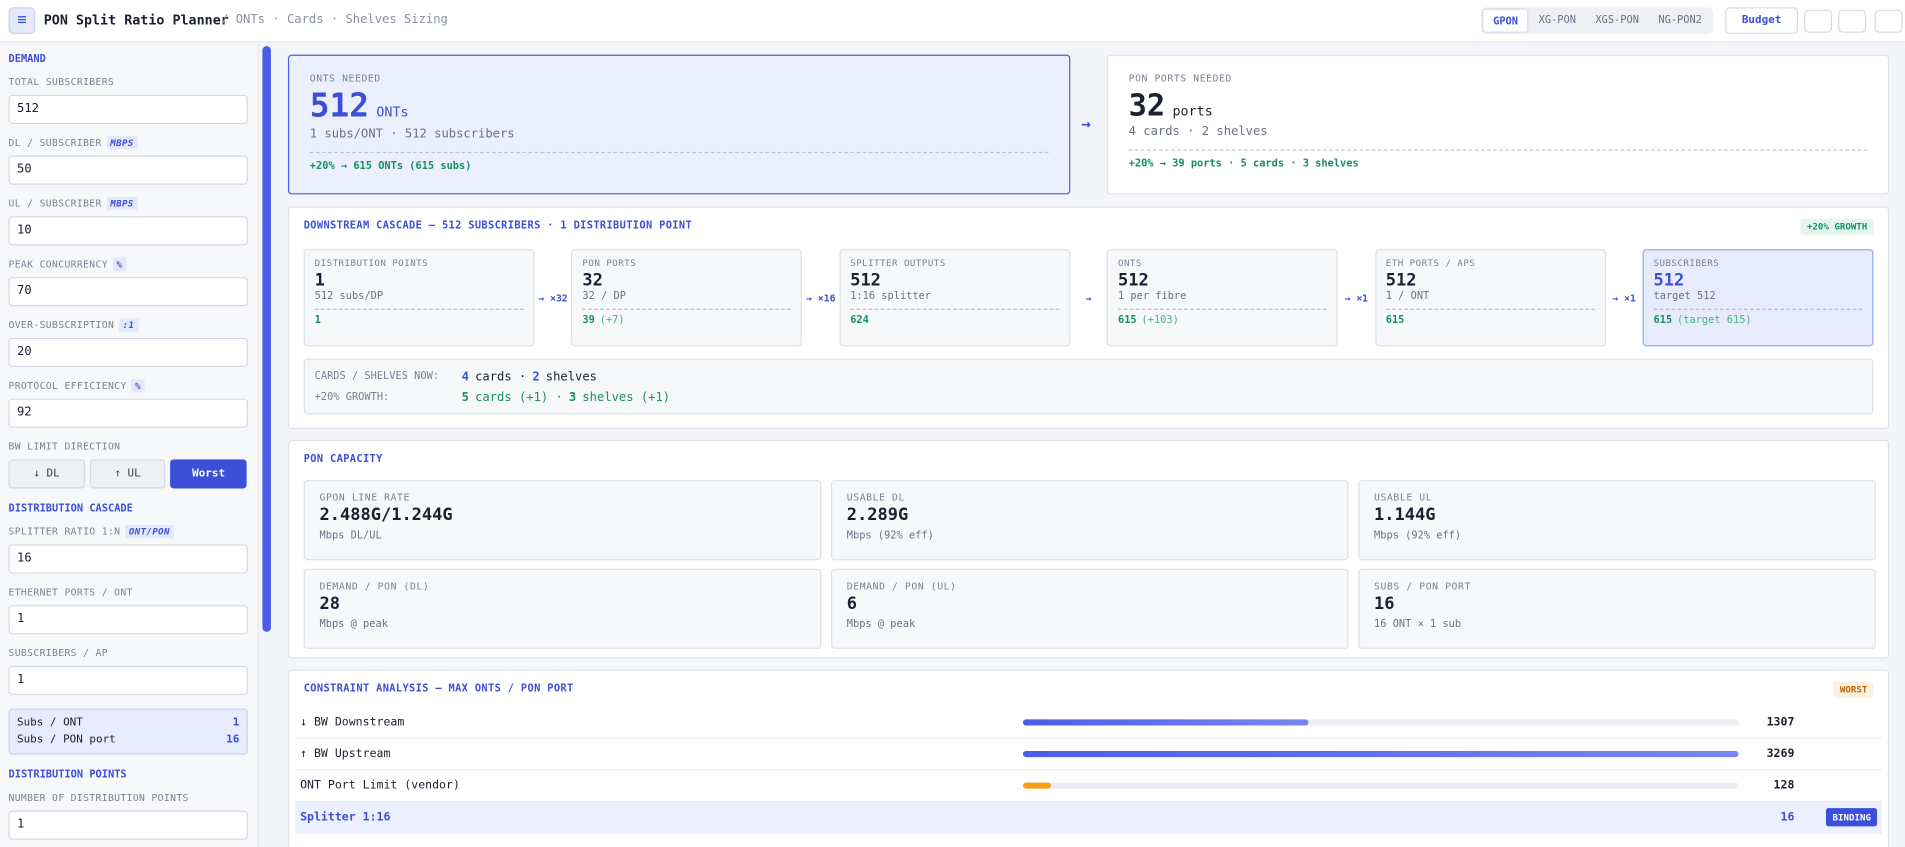 Image resolution: width=1905 pixels, height=847 pixels. What do you see at coordinates (1152, 296) in the screenshot?
I see `std: 1 per fibre` at bounding box center [1152, 296].